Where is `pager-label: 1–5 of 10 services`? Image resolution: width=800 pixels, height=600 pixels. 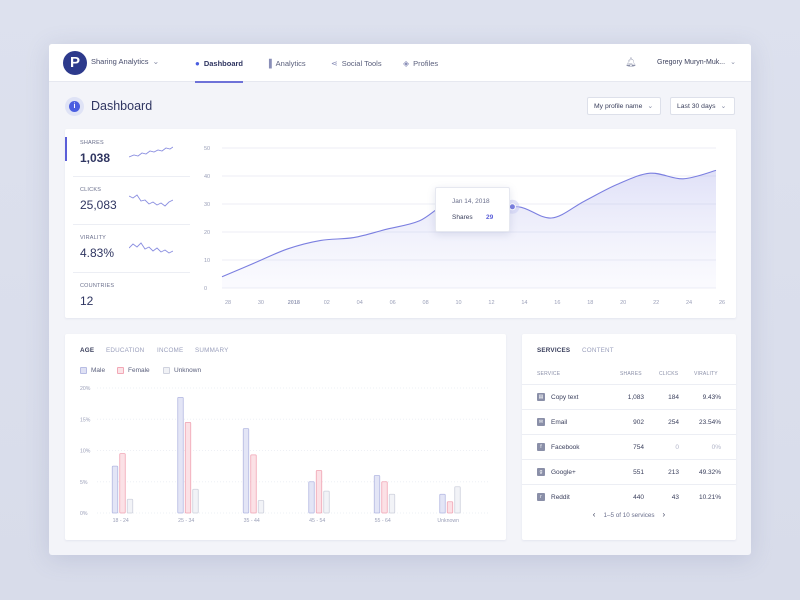 pager-label: 1–5 of 10 services is located at coordinates (629, 515).